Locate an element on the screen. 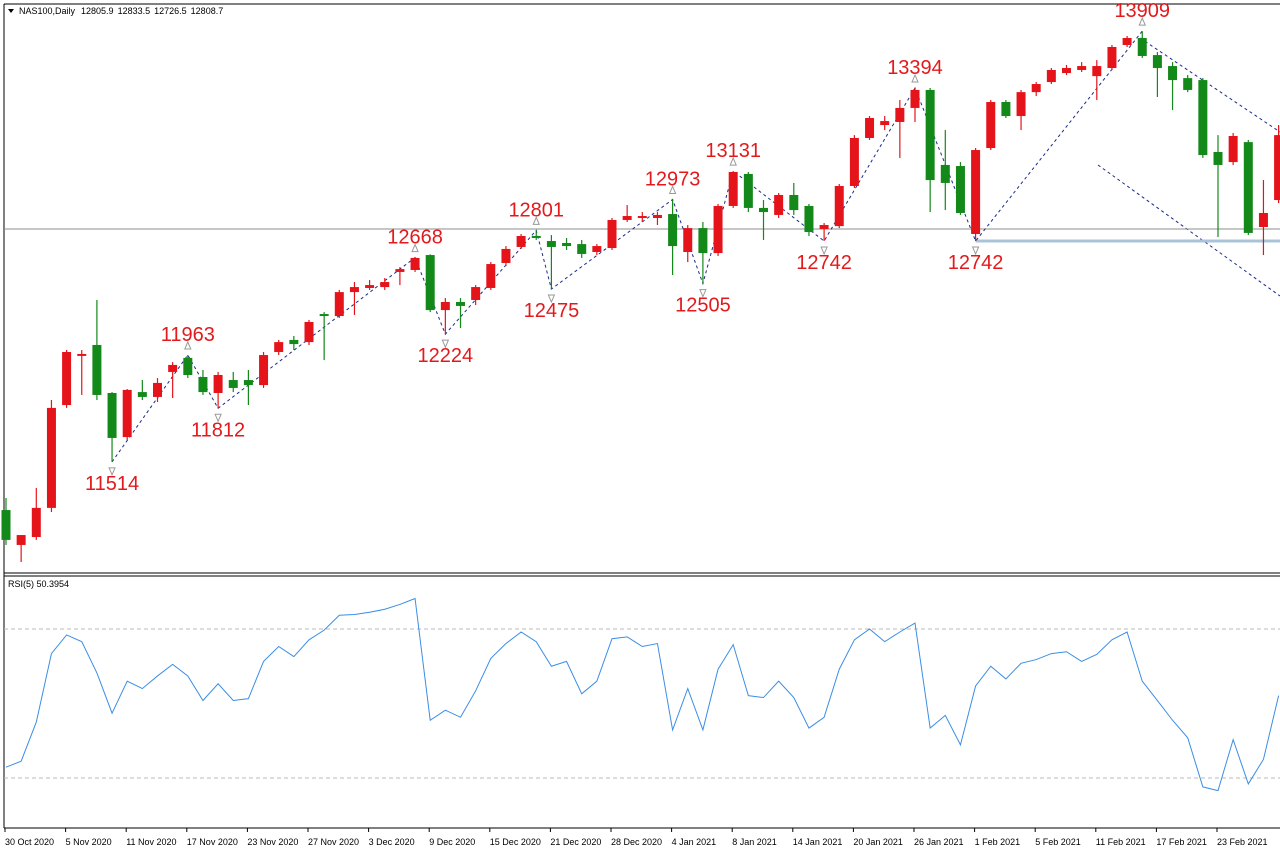 This screenshot has height=853, width=1280. x-tick-label: 27 Nov 2020 is located at coordinates (333, 842).